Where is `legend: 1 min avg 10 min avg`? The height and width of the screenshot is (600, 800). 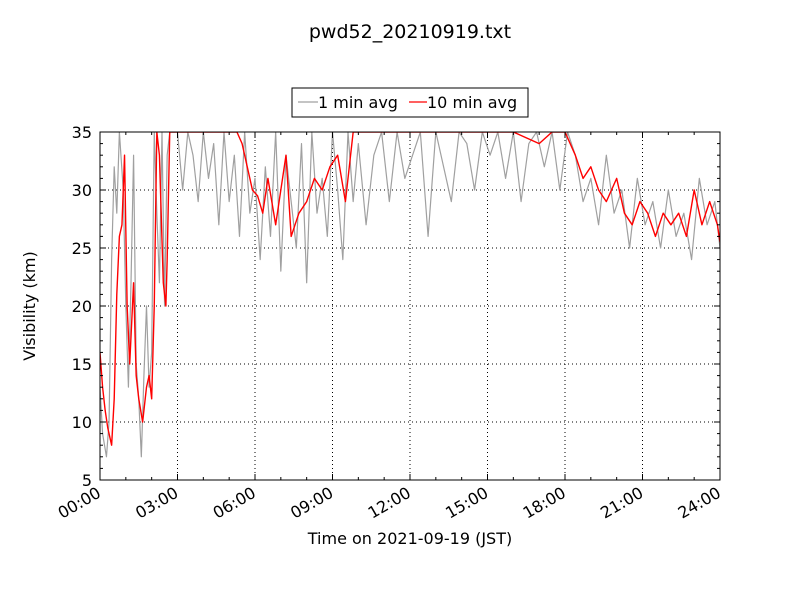
legend: 1 min avg 10 min avg is located at coordinates (410, 102).